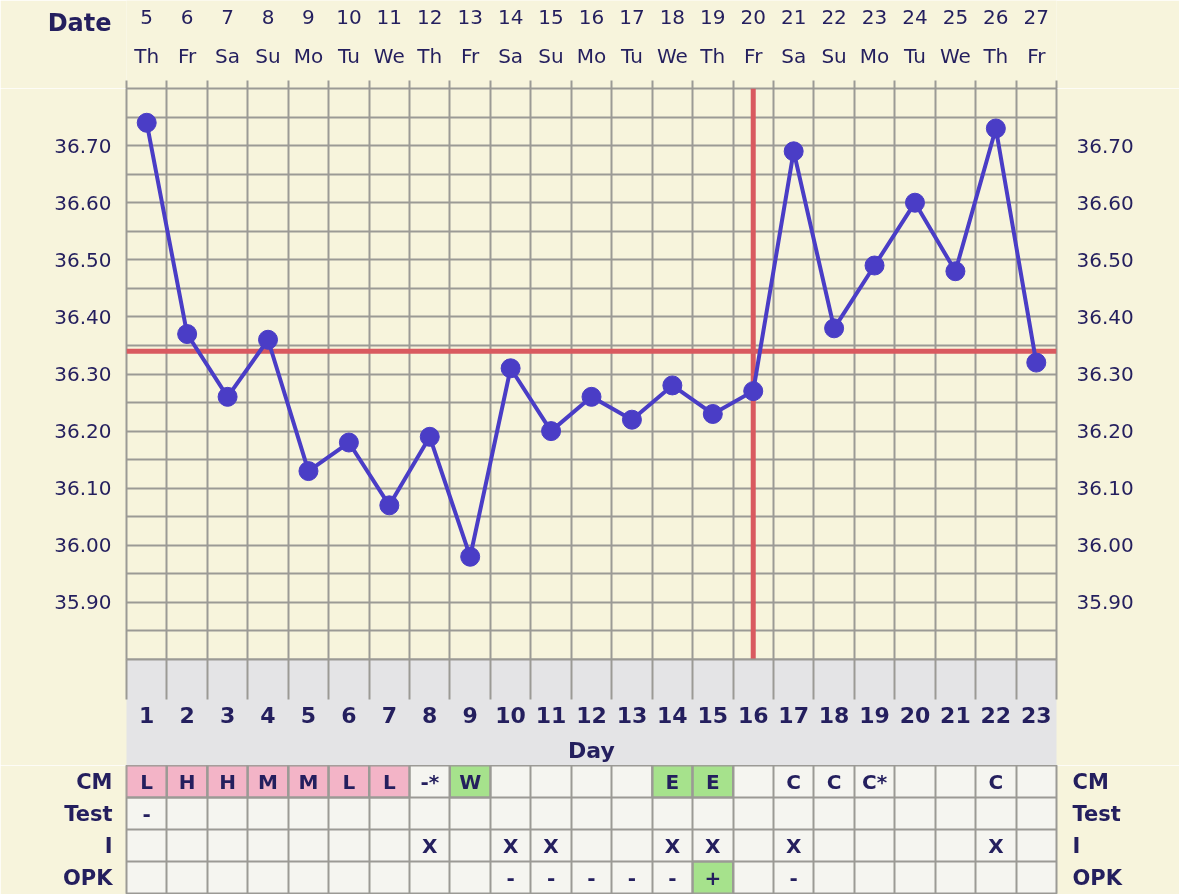 The image size is (1179, 894). What do you see at coordinates (470, 715) in the screenshot?
I see `x-tick-label: 9` at bounding box center [470, 715].